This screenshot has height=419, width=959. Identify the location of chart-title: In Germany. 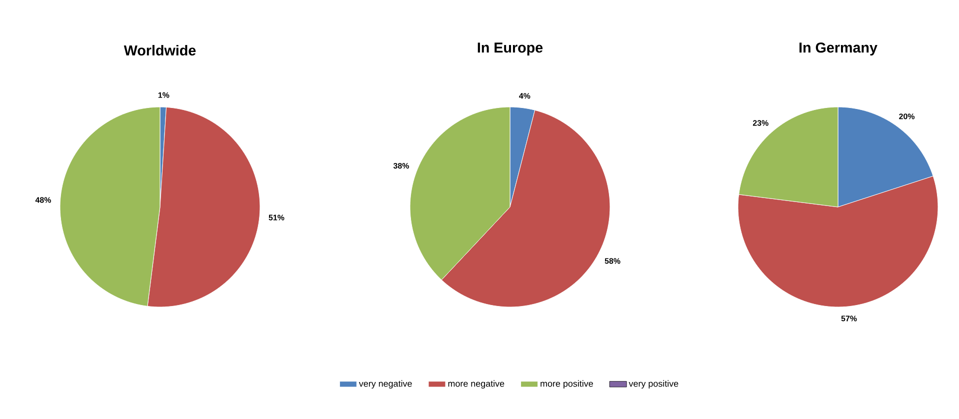
(838, 49).